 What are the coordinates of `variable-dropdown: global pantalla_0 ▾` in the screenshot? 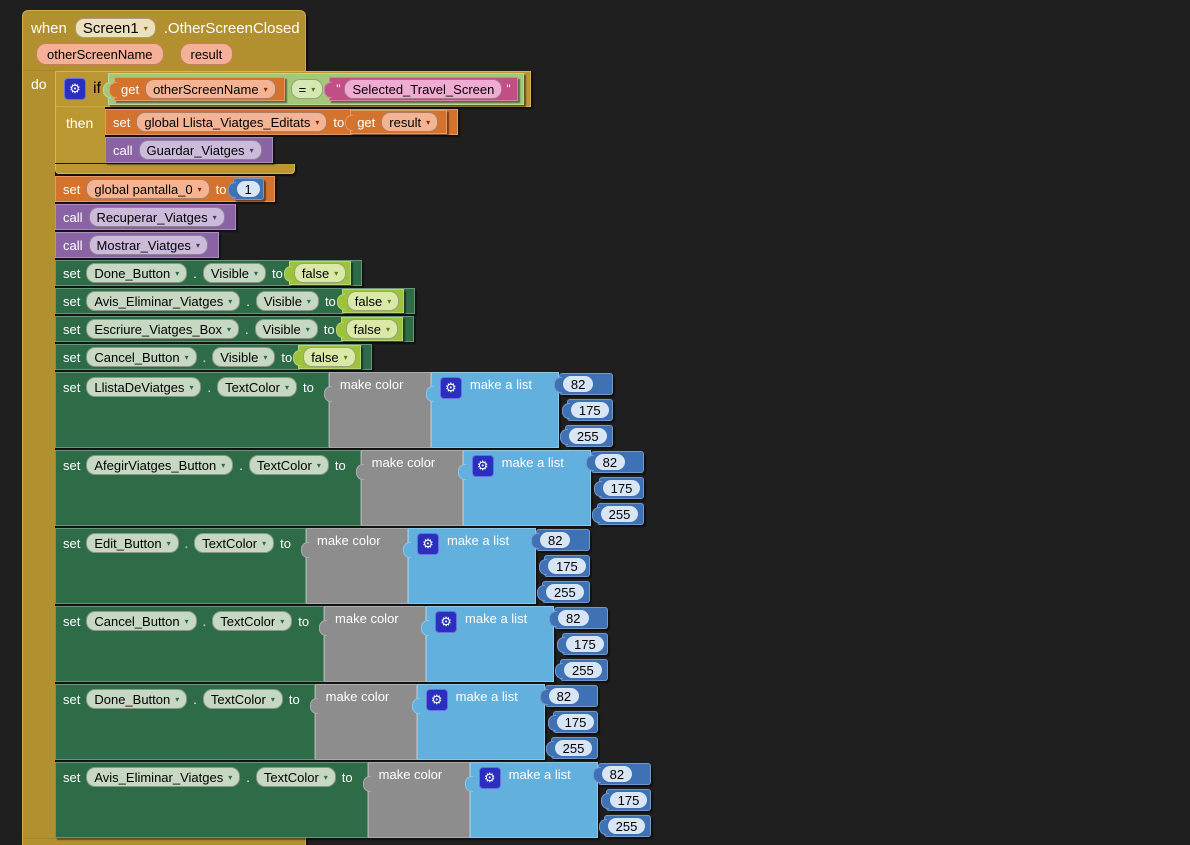 It's located at (148, 189).